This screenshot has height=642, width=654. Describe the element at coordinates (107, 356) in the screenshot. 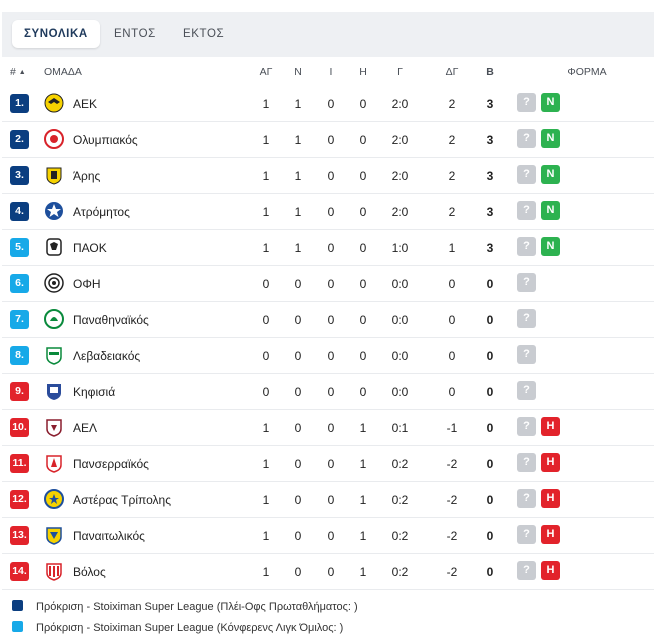

I see `team-name: Λεβαδειακός` at that location.